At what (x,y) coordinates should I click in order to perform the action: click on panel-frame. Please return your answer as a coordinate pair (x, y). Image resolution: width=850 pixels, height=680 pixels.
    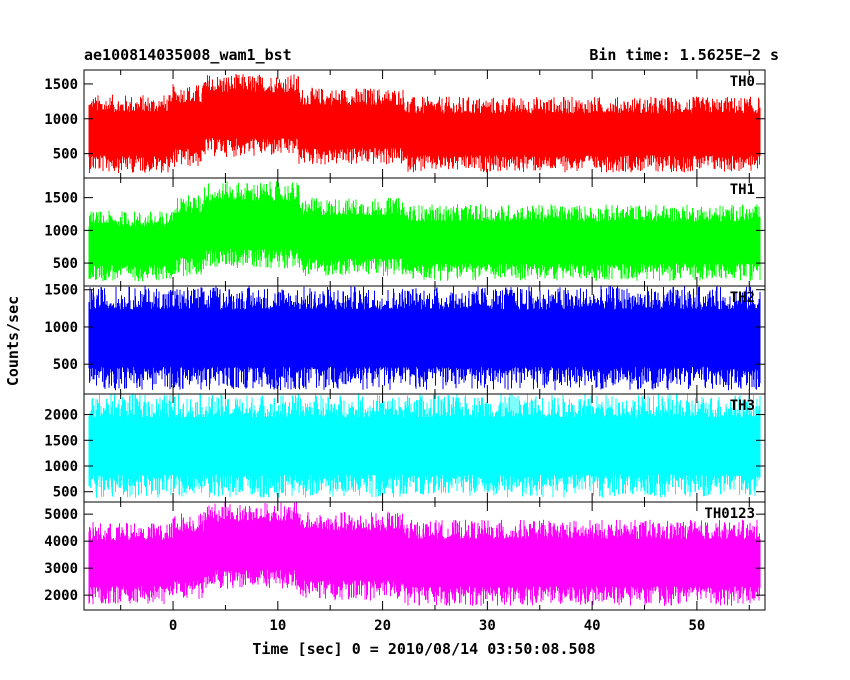
    Looking at the image, I should click on (424, 556).